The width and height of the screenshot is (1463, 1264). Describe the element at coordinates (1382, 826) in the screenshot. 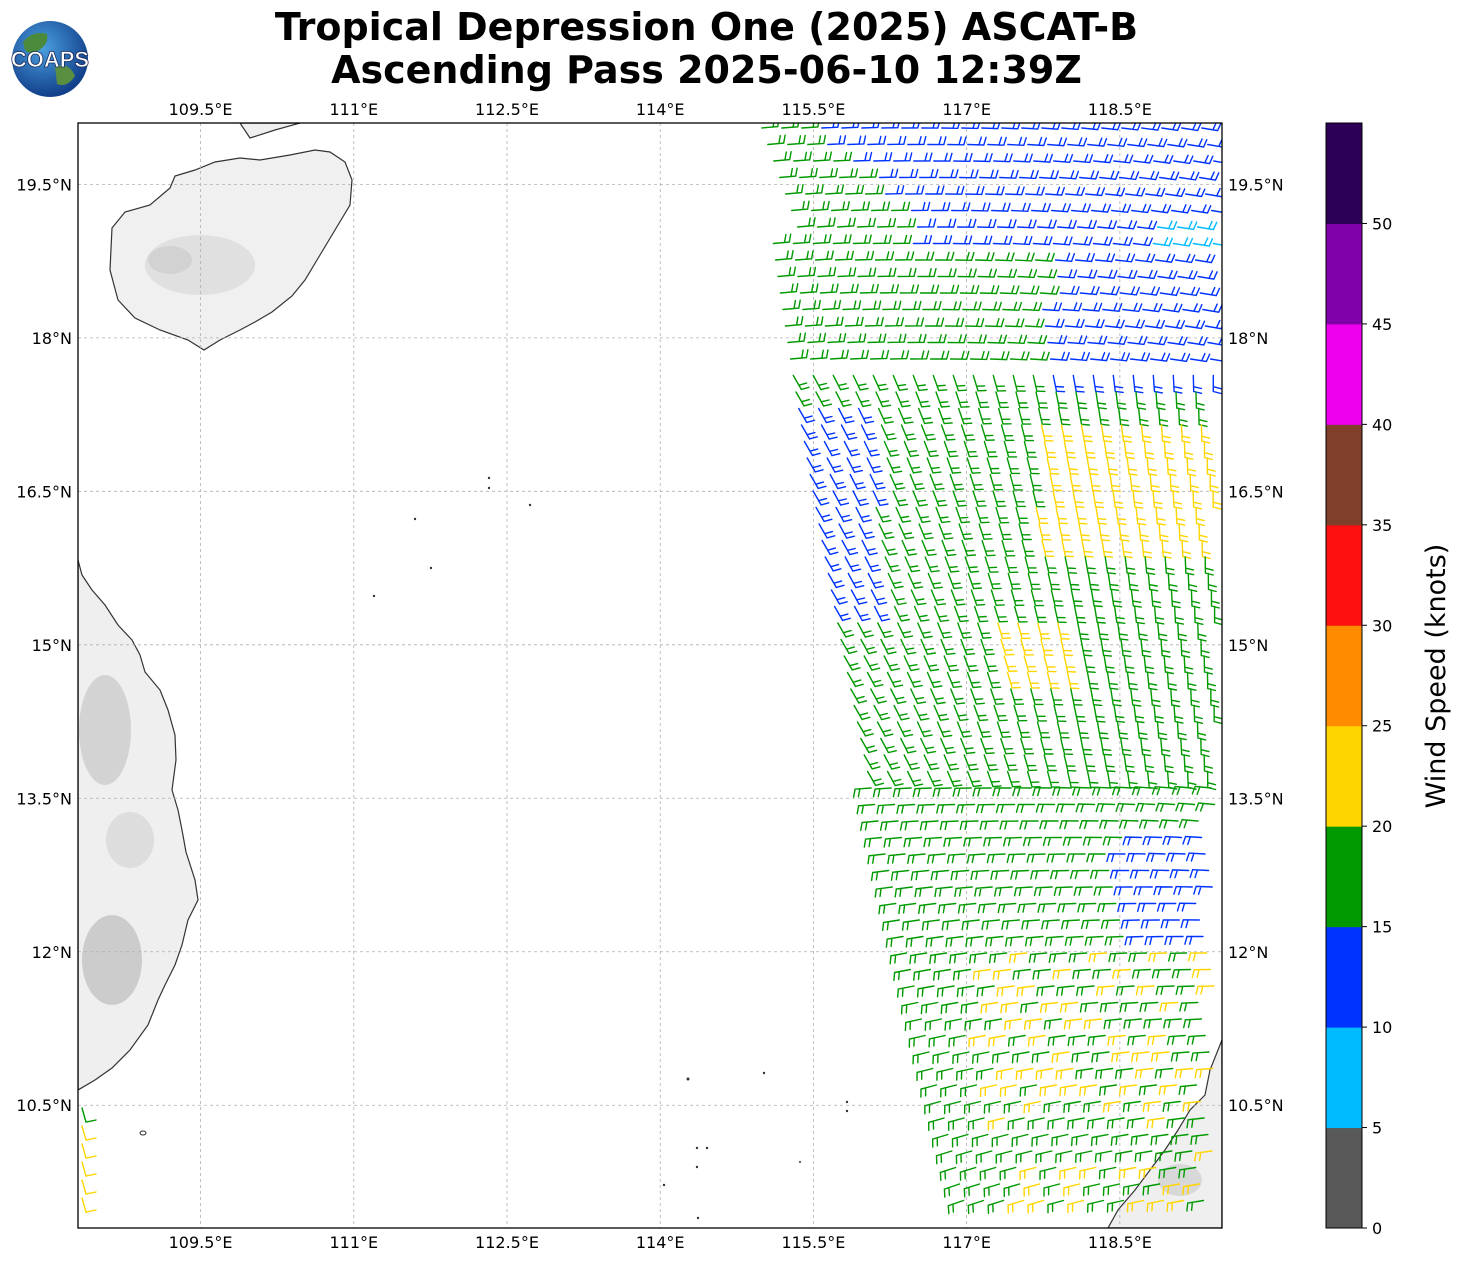

I see `colorbar-tick-label-4: 20` at that location.